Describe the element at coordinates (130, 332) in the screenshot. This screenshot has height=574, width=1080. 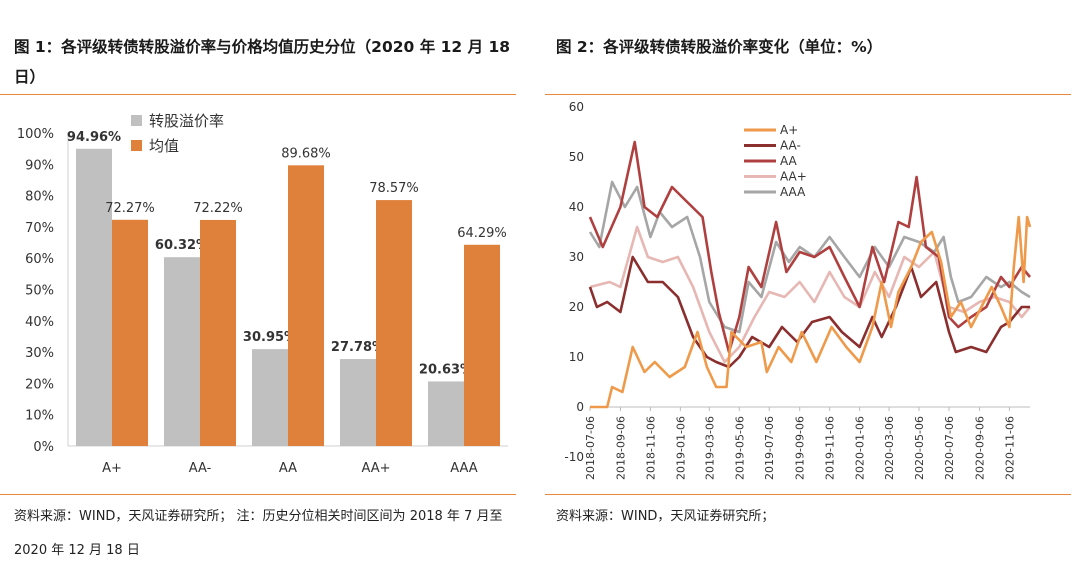
I see `bar-price-A+` at that location.